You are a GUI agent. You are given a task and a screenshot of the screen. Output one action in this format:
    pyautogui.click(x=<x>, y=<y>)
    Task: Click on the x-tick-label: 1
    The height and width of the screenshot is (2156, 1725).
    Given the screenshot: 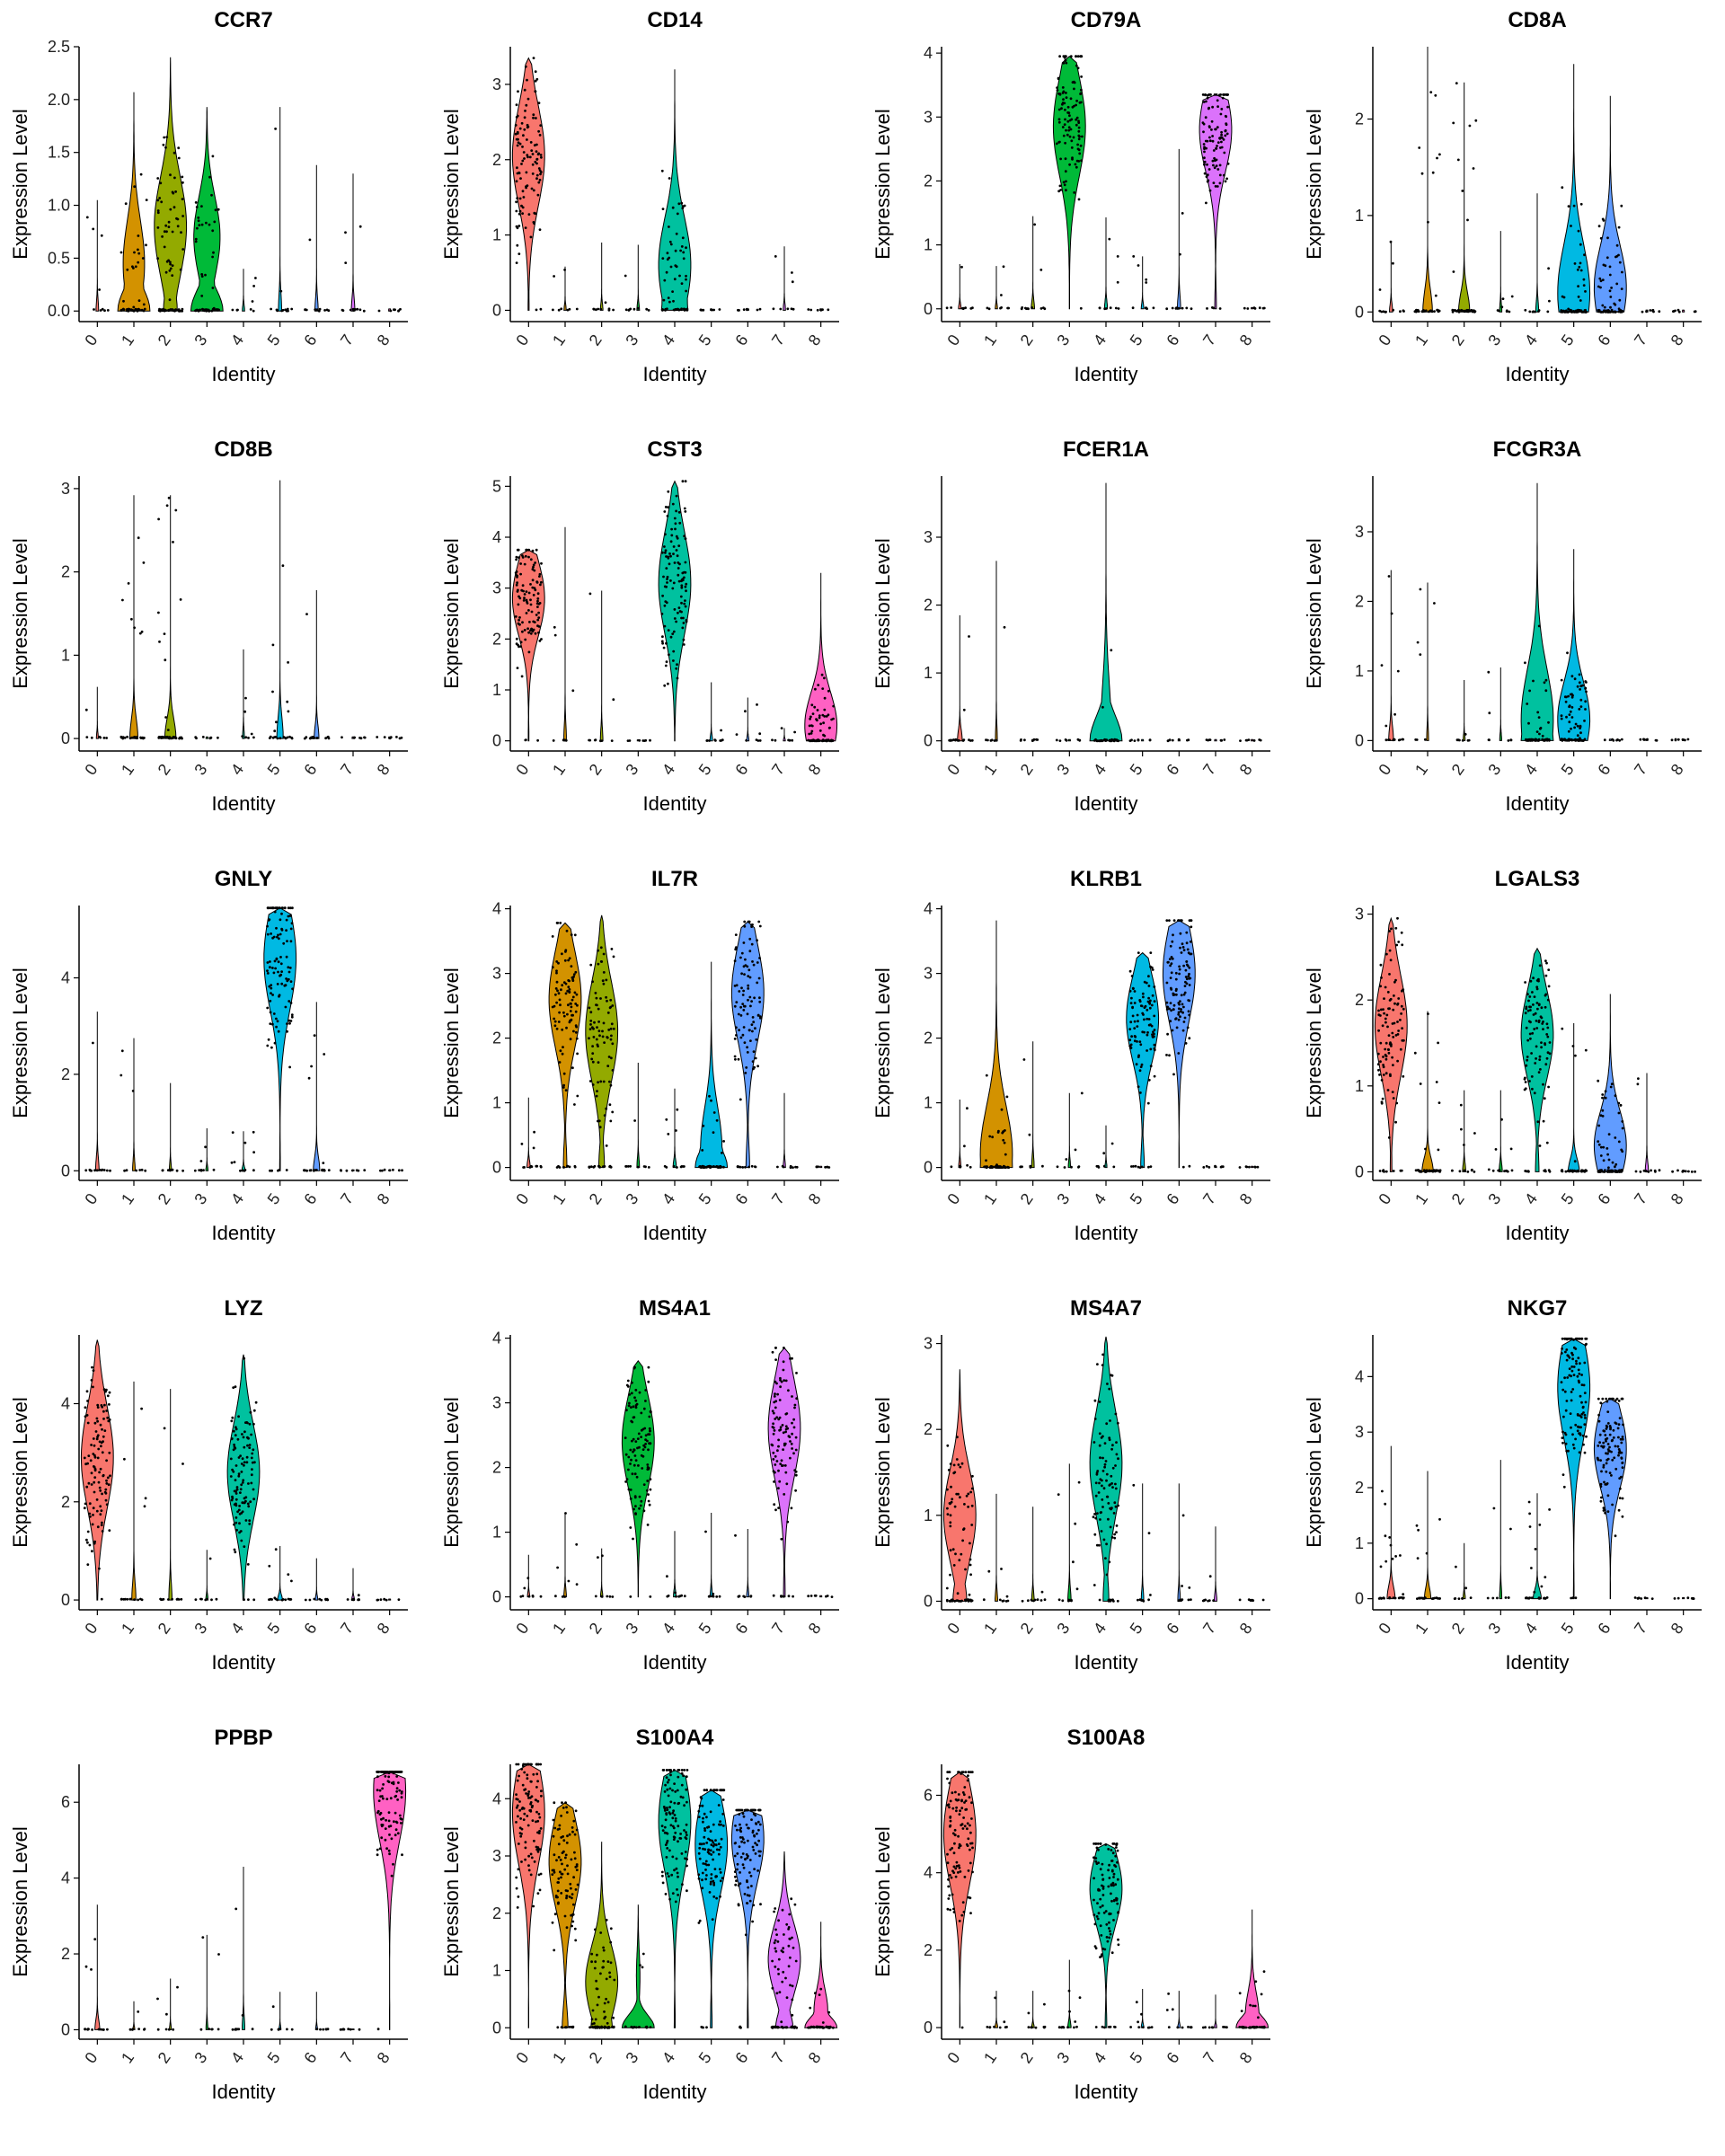 What is the action you would take?
    pyautogui.click(x=1421, y=770)
    